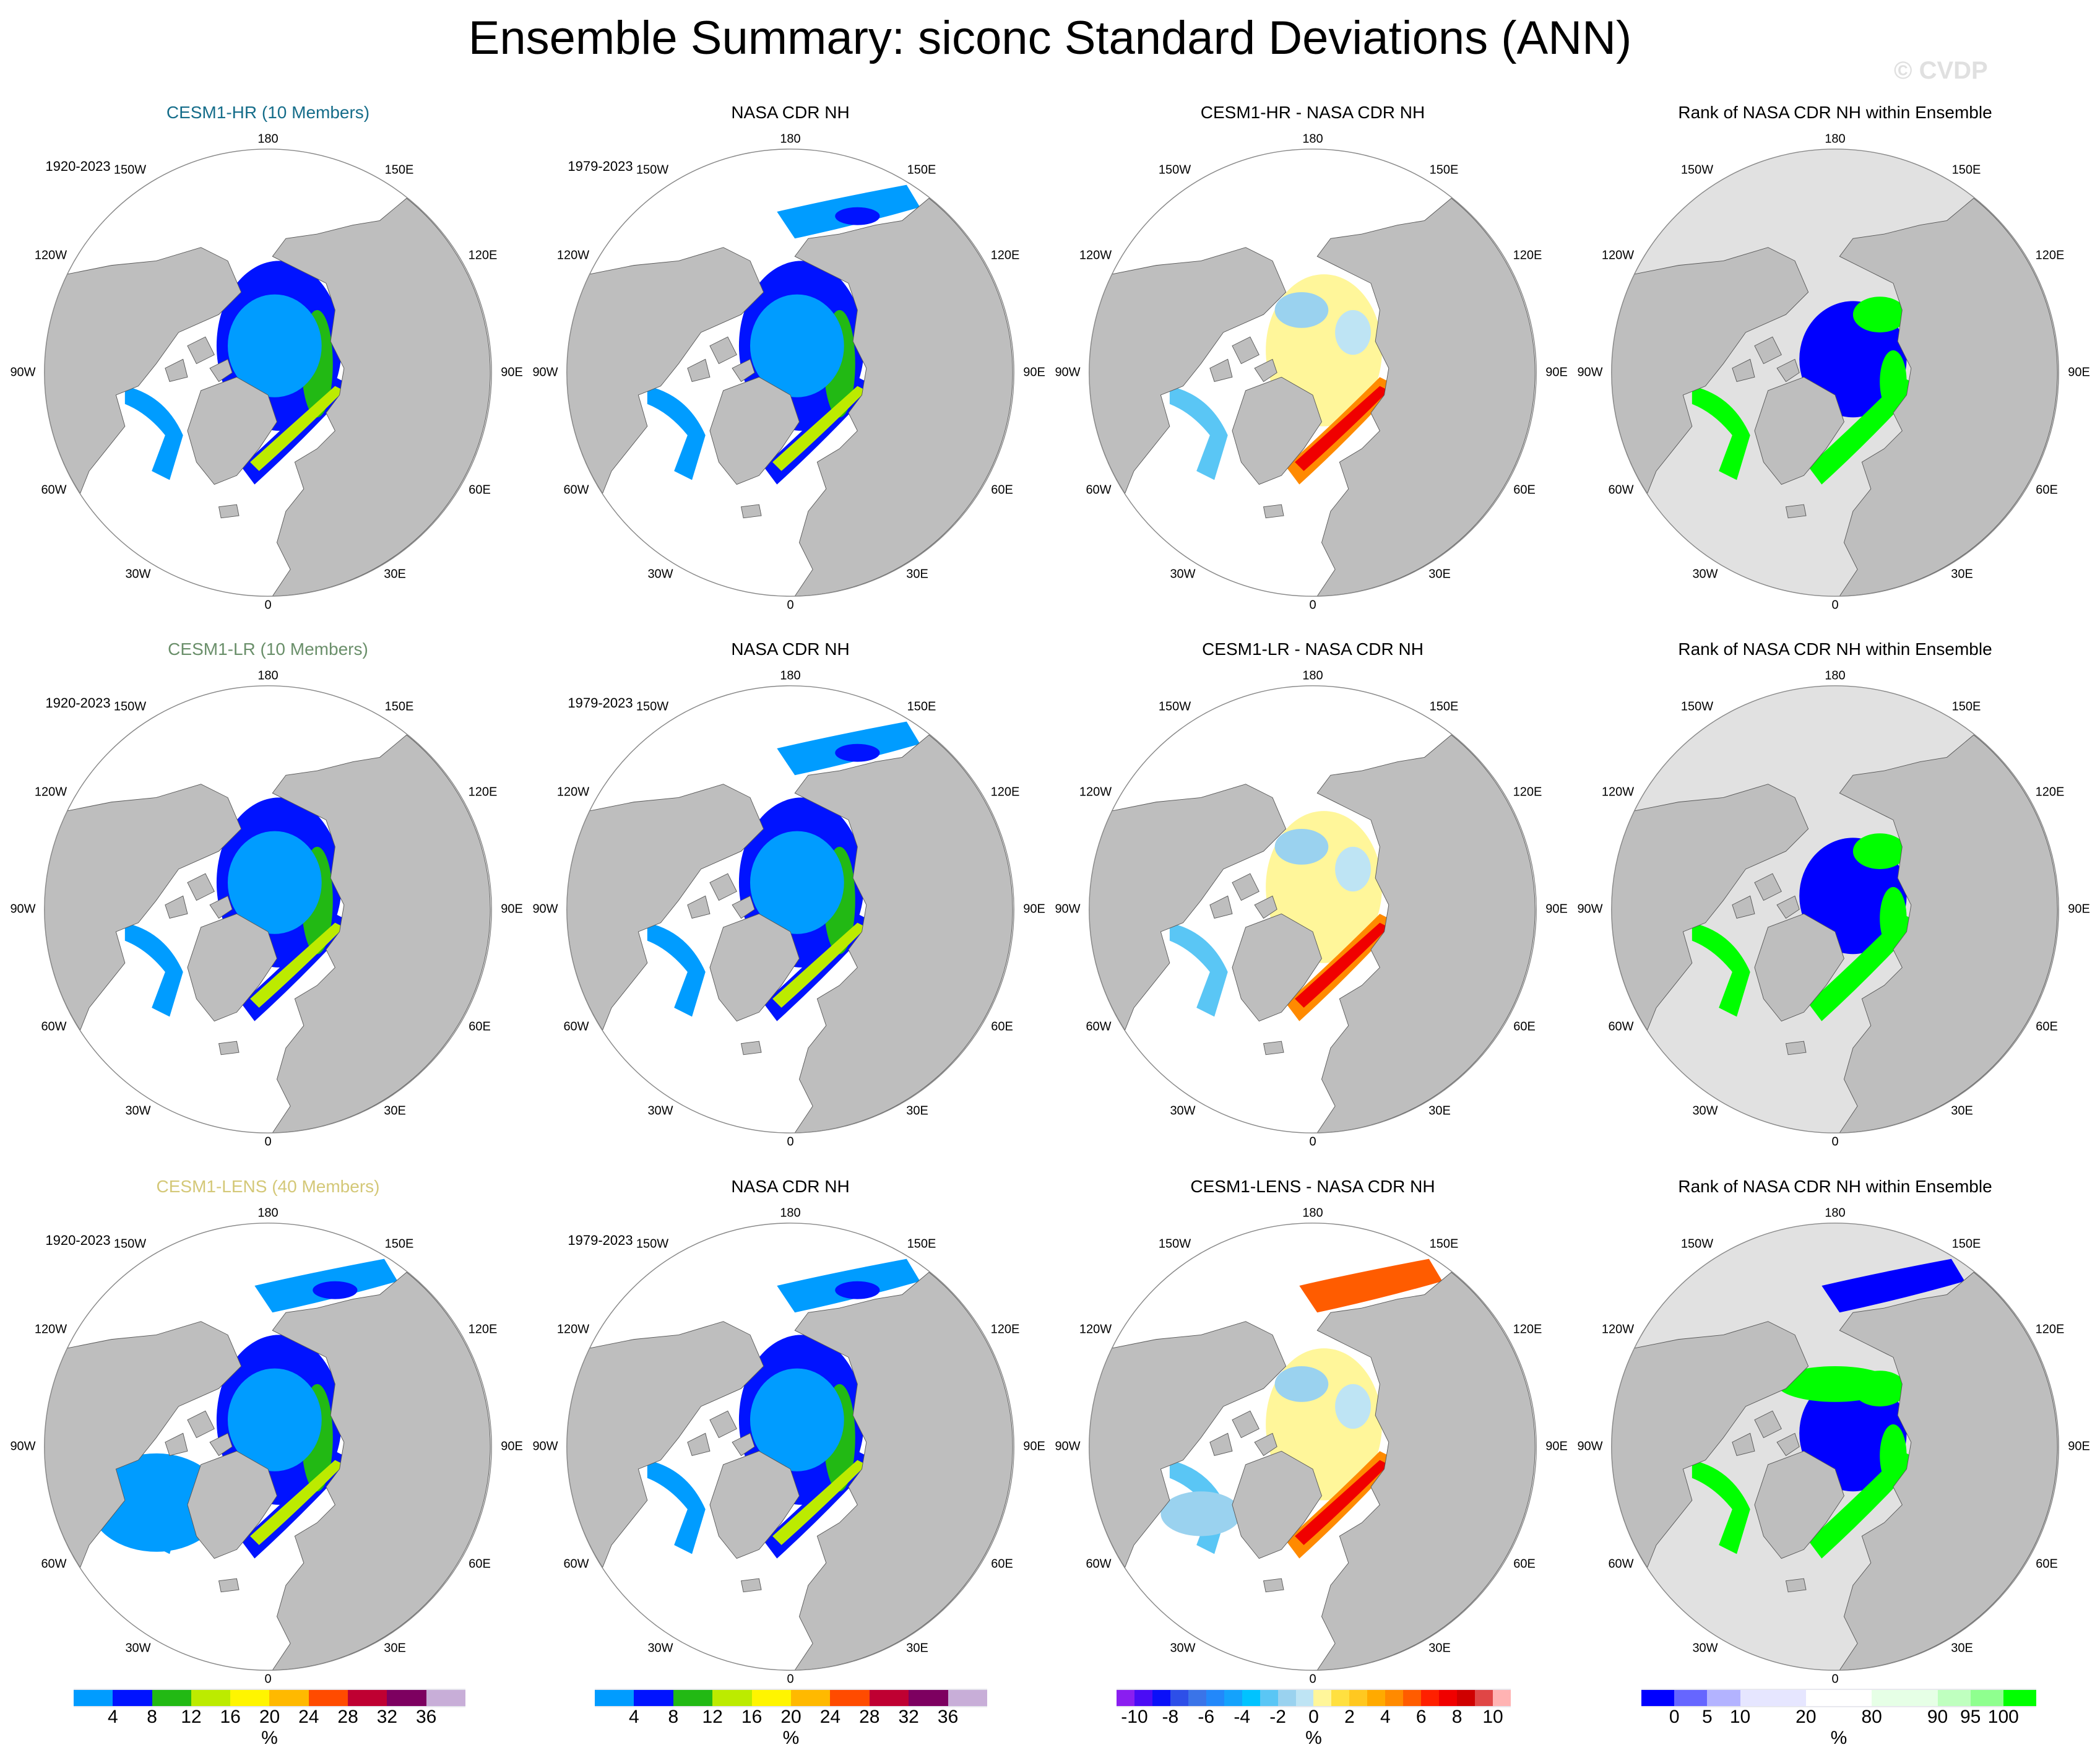 The height and width of the screenshot is (1763, 2100). I want to click on panel-title: CESM1-LR - NASA CDR NH, so click(1313, 649).